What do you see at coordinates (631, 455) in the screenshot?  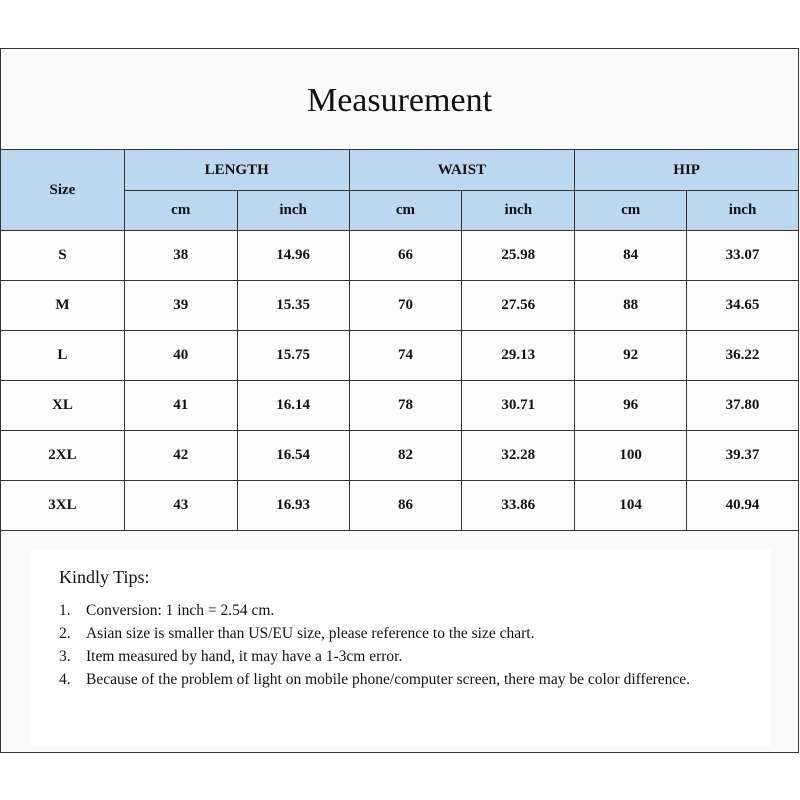 I see `value-cell: 100` at bounding box center [631, 455].